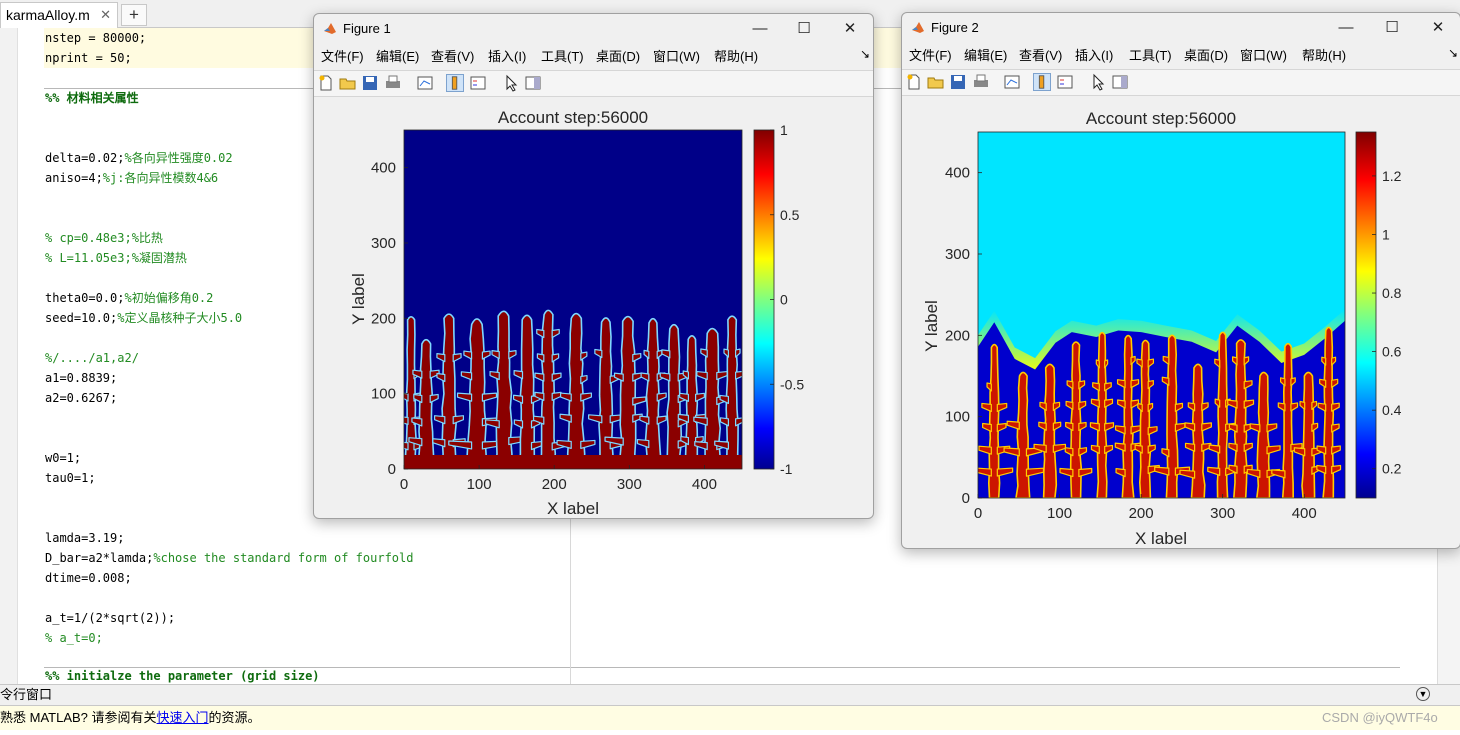 The width and height of the screenshot is (1460, 735). Describe the element at coordinates (88, 58) in the screenshot. I see `code-statement: nprint = 50;` at that location.